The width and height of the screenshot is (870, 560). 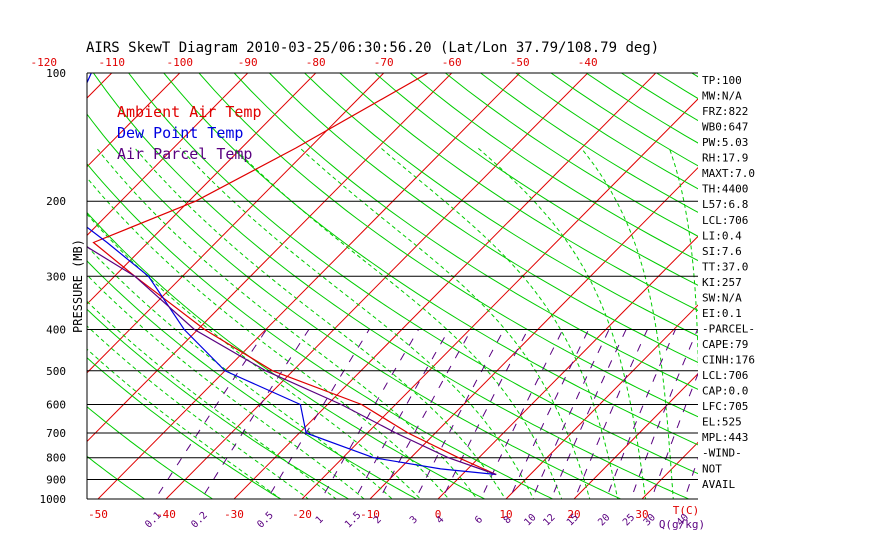 I want to click on index-entry: L57:6.8, so click(x=725, y=204).